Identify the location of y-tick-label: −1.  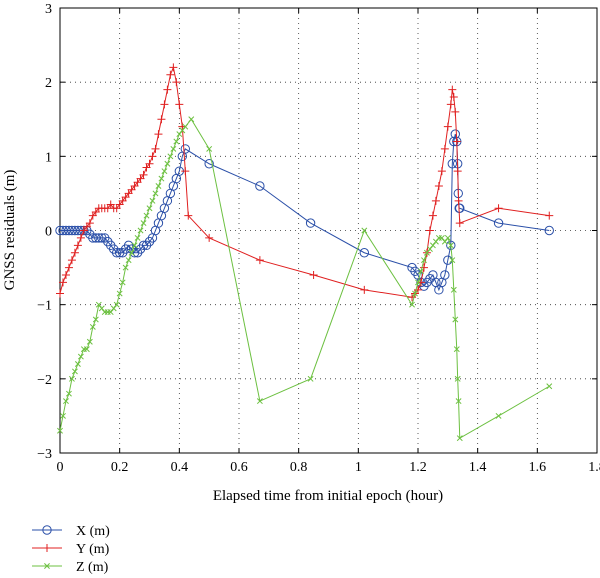
(44, 306).